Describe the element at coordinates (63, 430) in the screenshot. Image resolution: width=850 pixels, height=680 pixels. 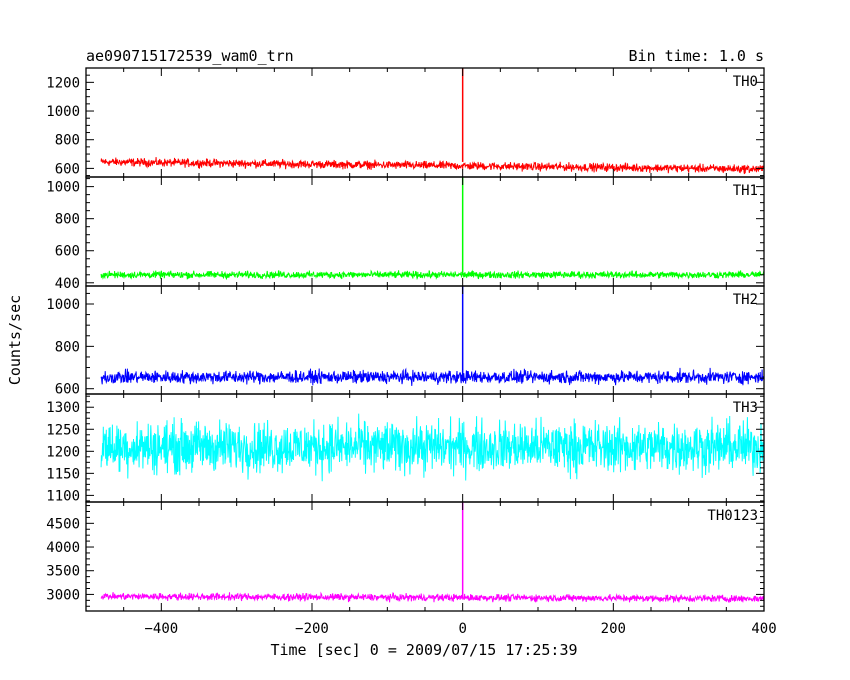
I see `y-tick-label: 1250` at that location.